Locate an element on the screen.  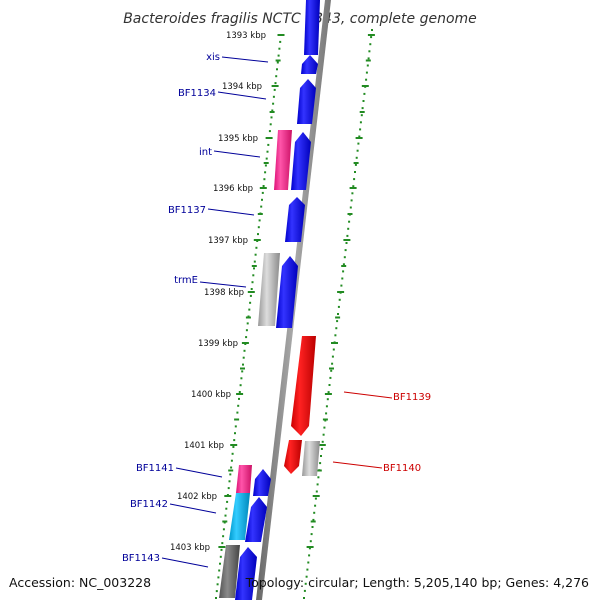
gene-arrow-BF1139 is located at coordinates (303, 386).